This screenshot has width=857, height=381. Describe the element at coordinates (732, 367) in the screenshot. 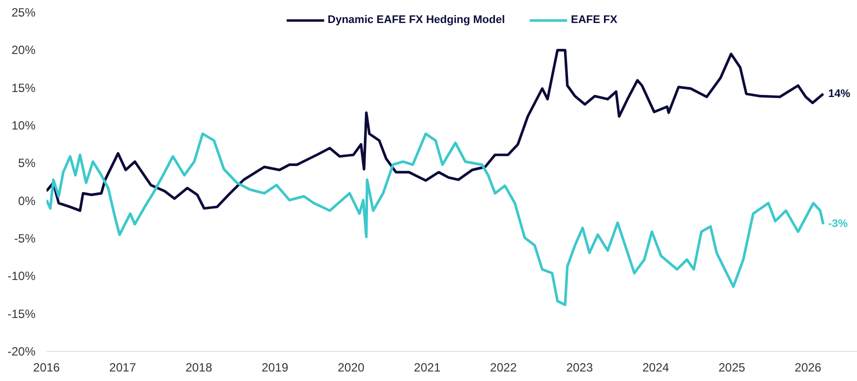

I see `x-tick-label: 2025` at that location.